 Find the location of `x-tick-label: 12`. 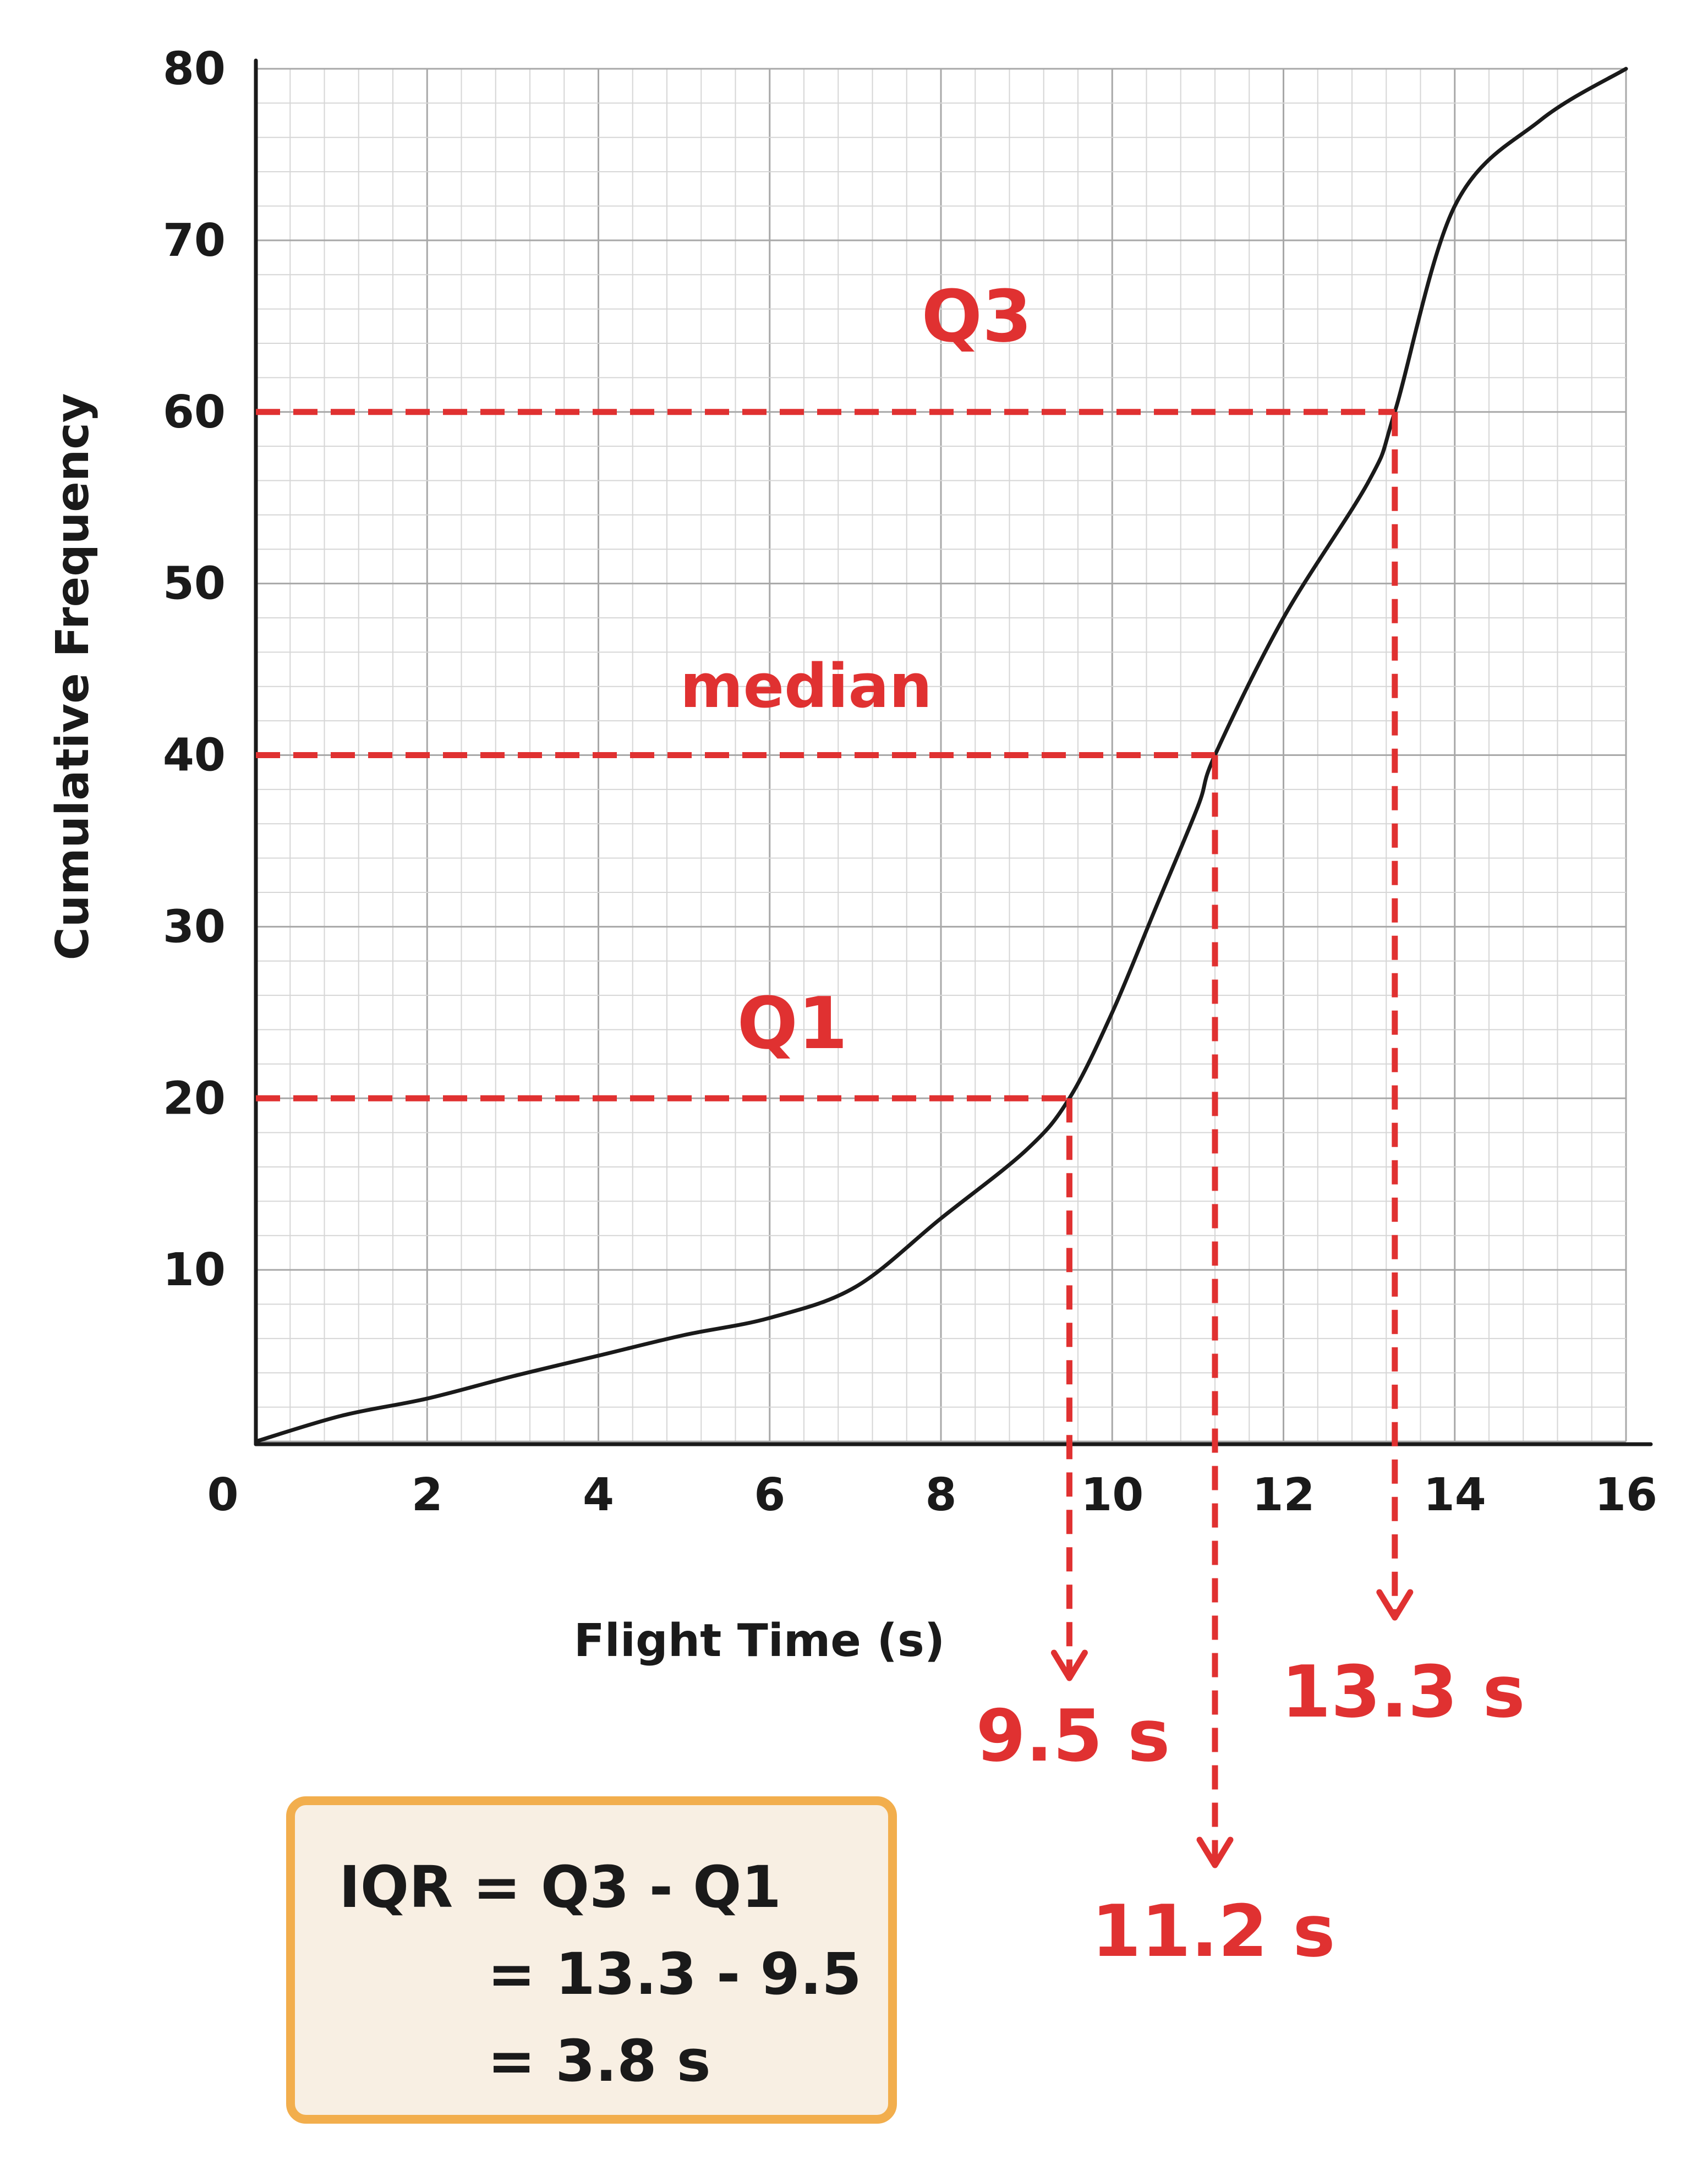

x-tick-label: 12 is located at coordinates (1284, 1495).